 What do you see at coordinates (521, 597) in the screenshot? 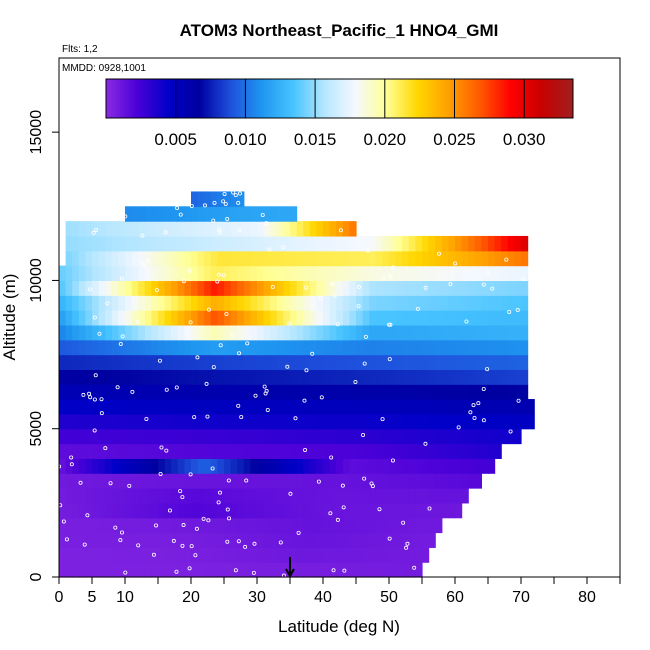
I see `x-tick-label: 70` at bounding box center [521, 597].